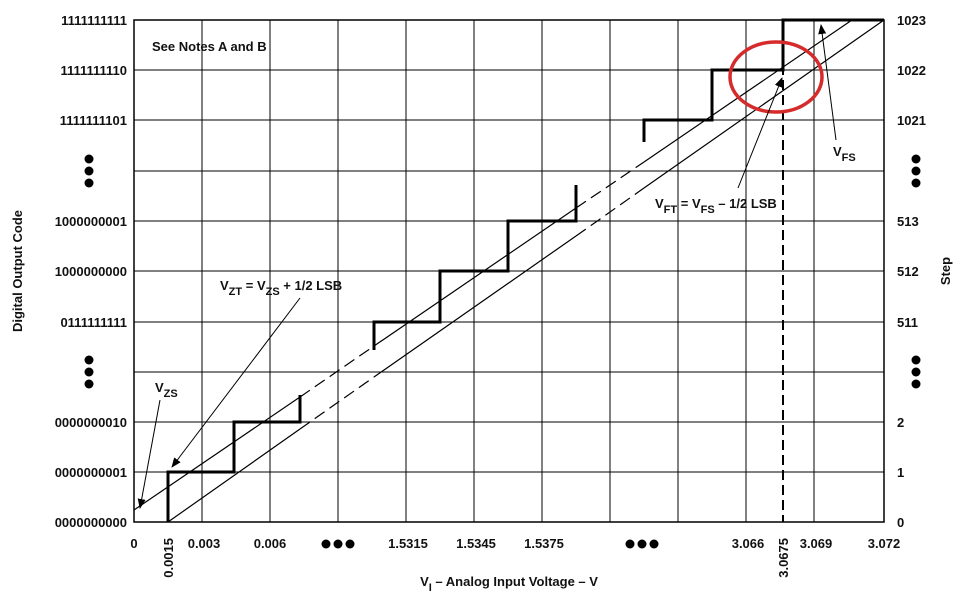 This screenshot has height=601, width=968. I want to click on y-label: 1111111110, so click(93, 70).